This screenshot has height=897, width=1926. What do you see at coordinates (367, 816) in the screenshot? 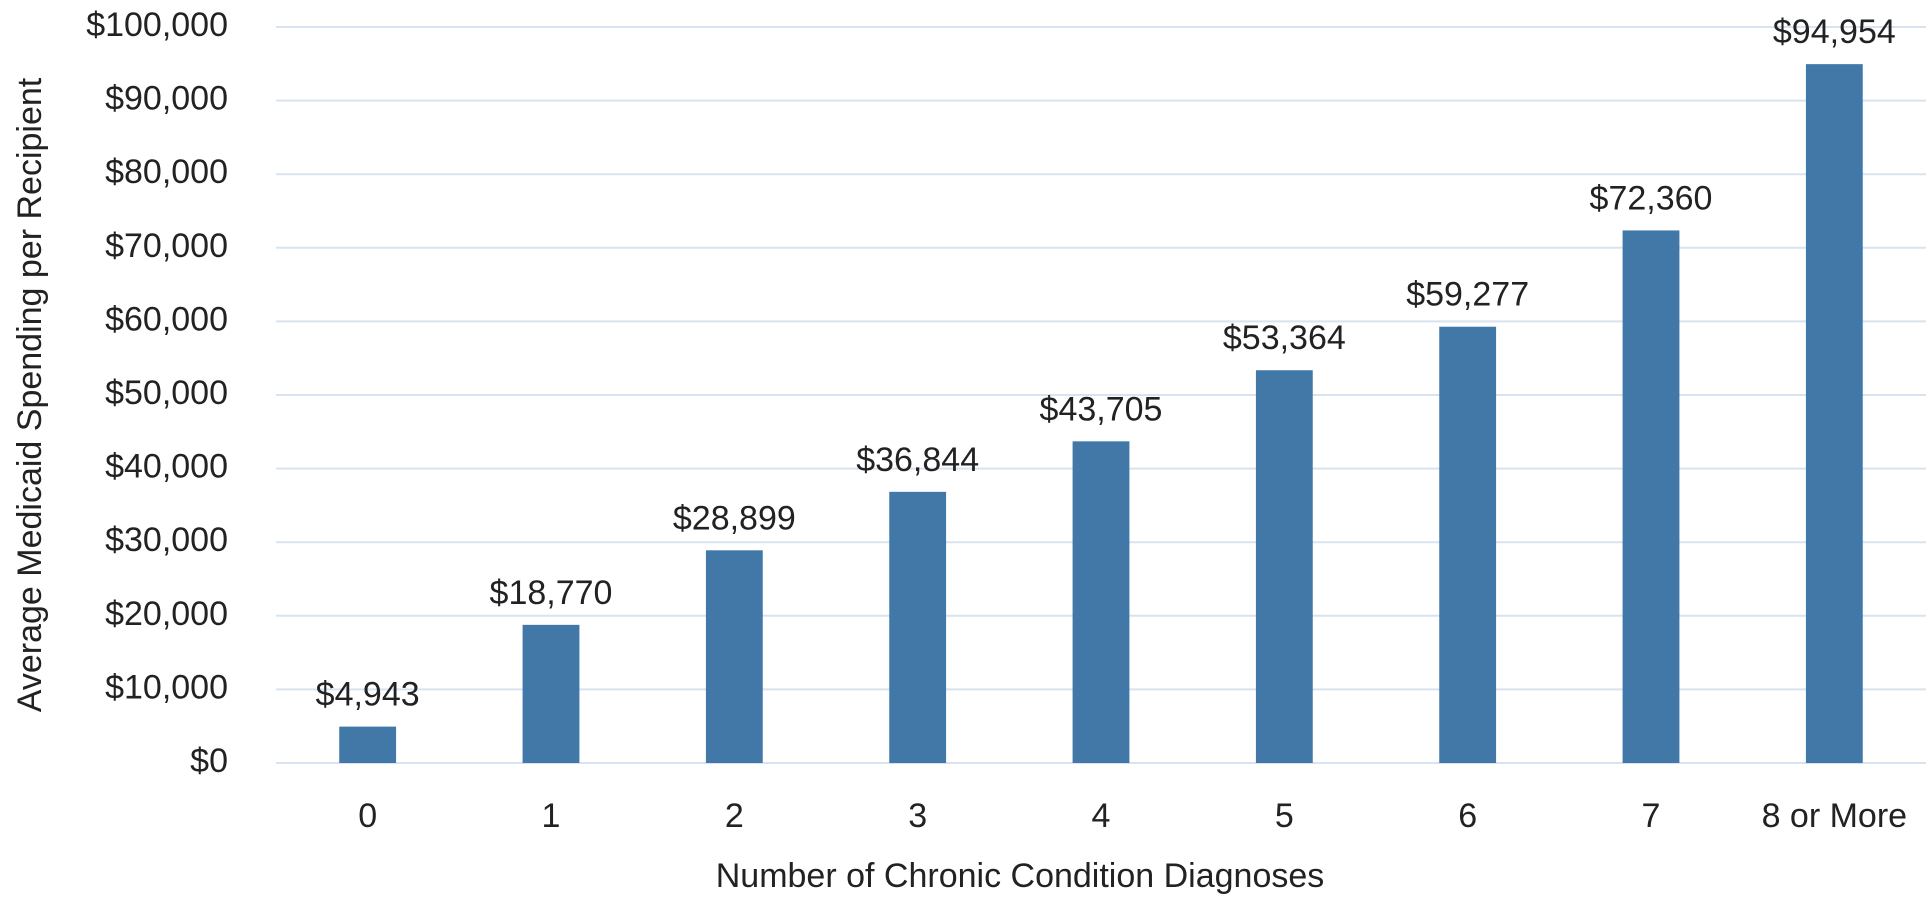
I see `x-tick-label: 0` at bounding box center [367, 816].